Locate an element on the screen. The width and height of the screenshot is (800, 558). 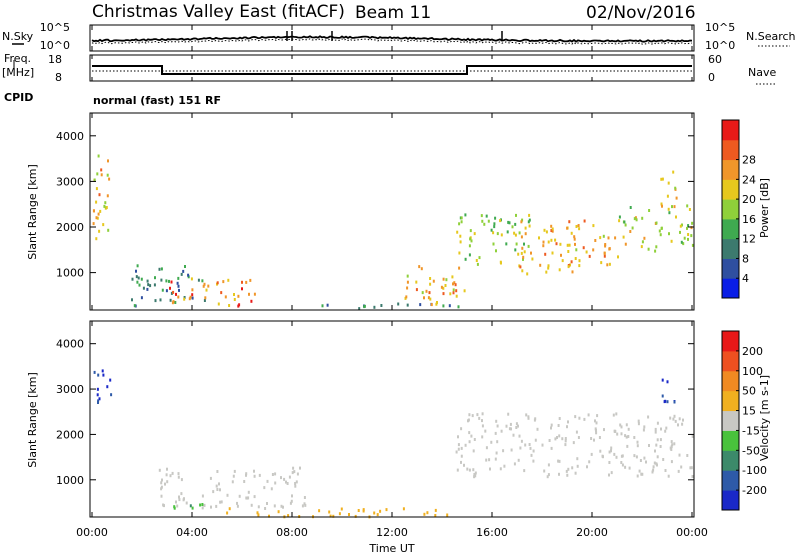
power-ytick-label: 3000 is located at coordinates (70, 181).